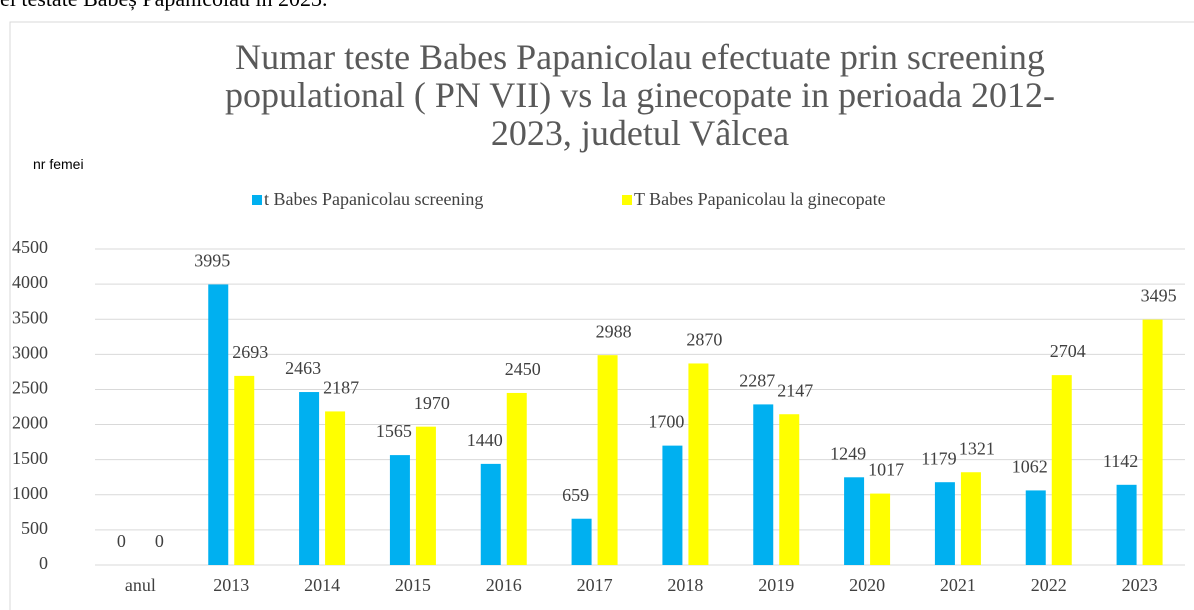 Image resolution: width=1194 pixels, height=610 pixels. I want to click on x-tick-label: 2021, so click(958, 585).